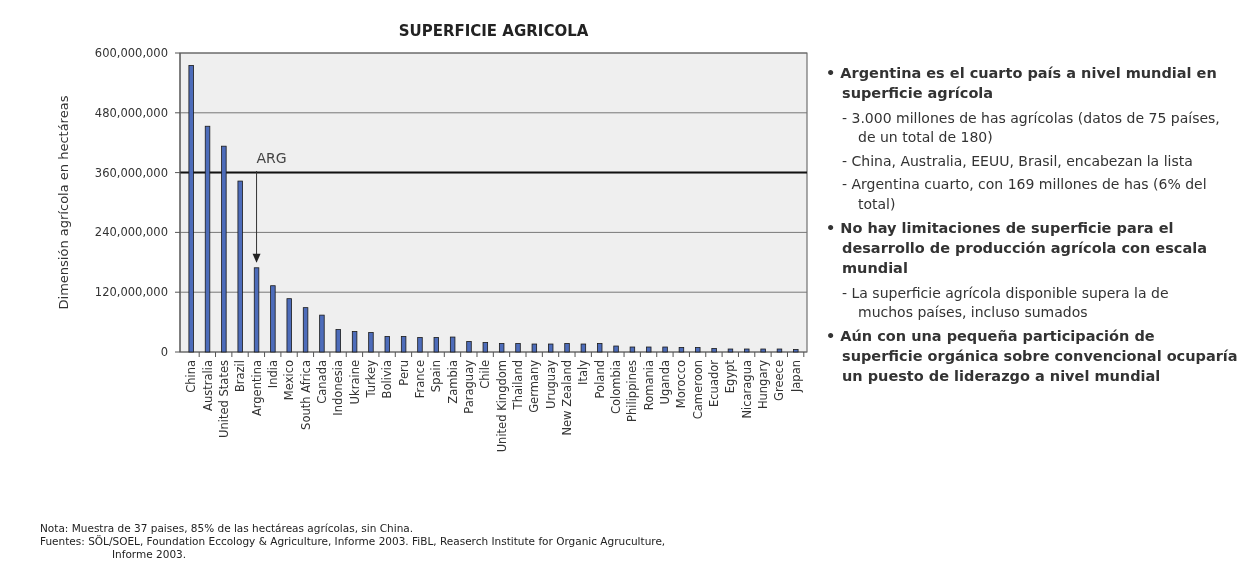 Image resolution: width=1245 pixels, height=582 pixels. What do you see at coordinates (354, 382) in the screenshot?
I see `x-tick-label: Ukraine` at bounding box center [354, 382].